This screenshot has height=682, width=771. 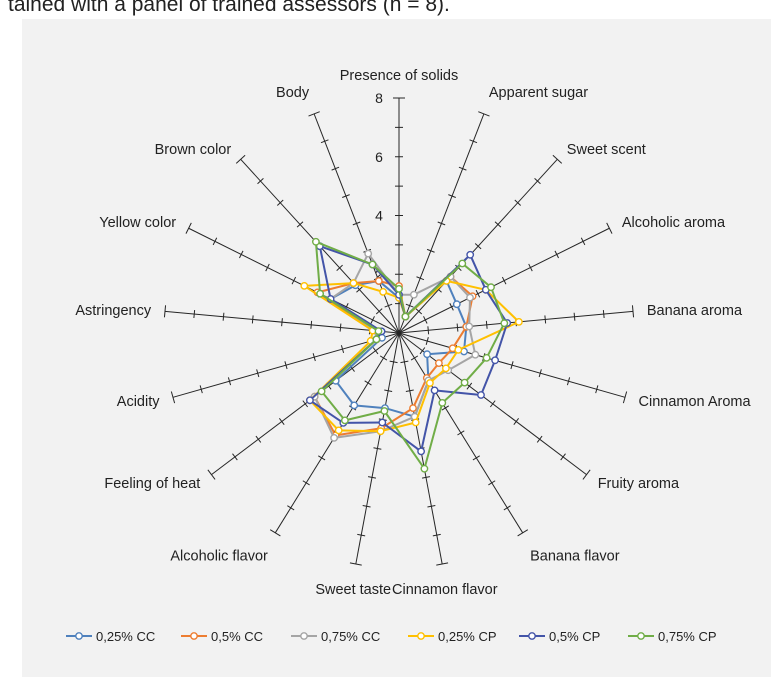 What do you see at coordinates (335, 636) in the screenshot?
I see `legend-entry: 0,75% CC` at bounding box center [335, 636].